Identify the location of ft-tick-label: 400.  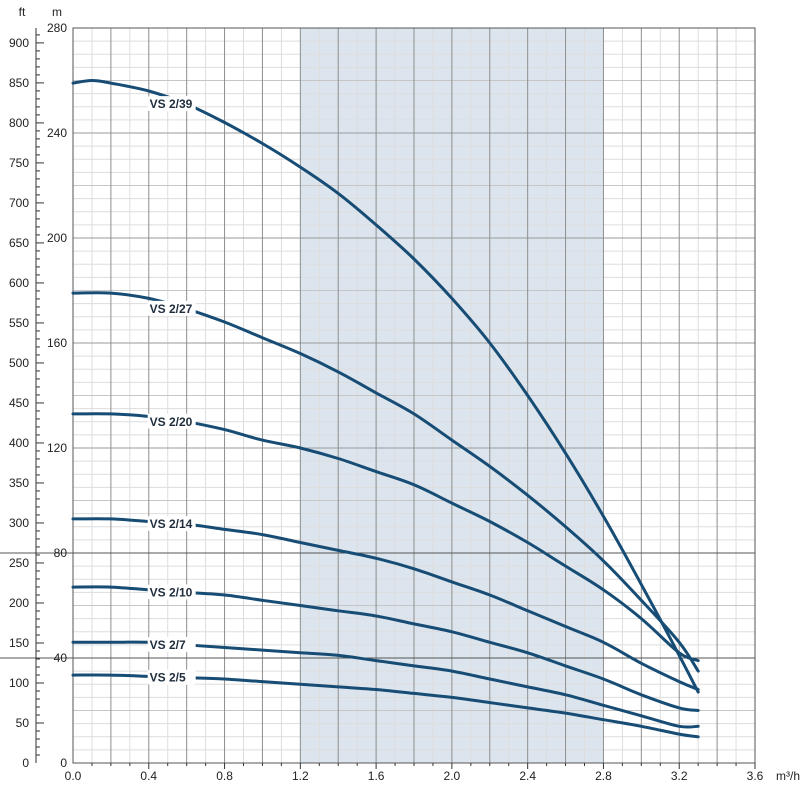
(19, 443).